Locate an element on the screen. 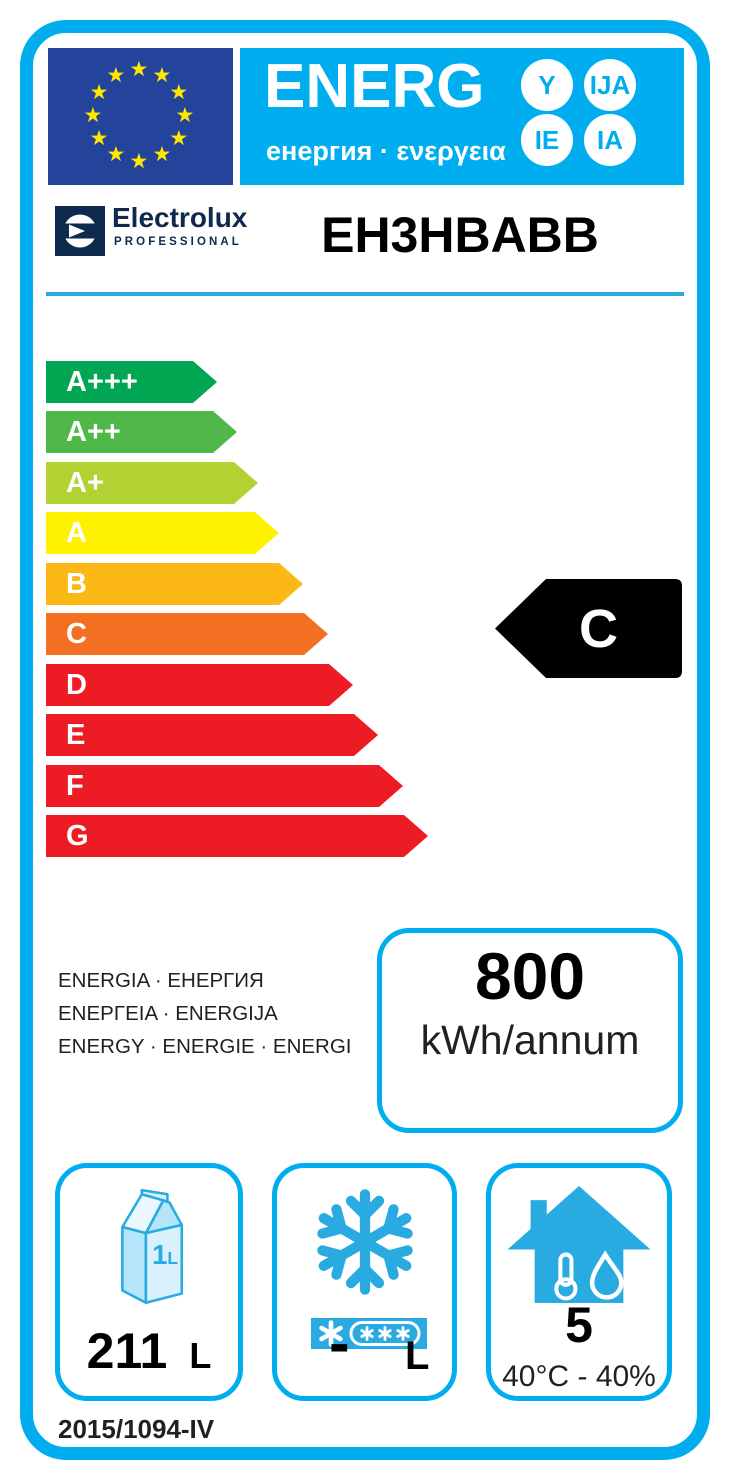  rating-bar-label: E is located at coordinates (76, 735).